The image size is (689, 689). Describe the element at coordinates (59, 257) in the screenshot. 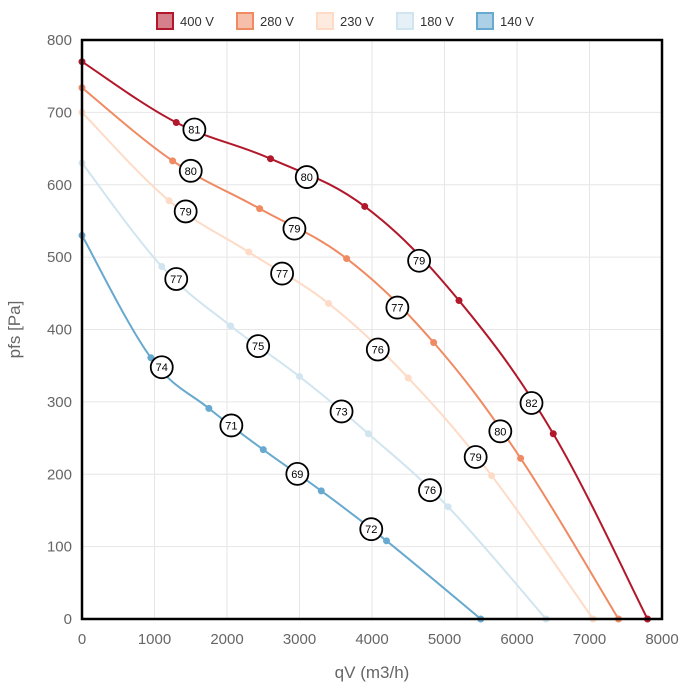

I see `y-tick-label: 500` at that location.